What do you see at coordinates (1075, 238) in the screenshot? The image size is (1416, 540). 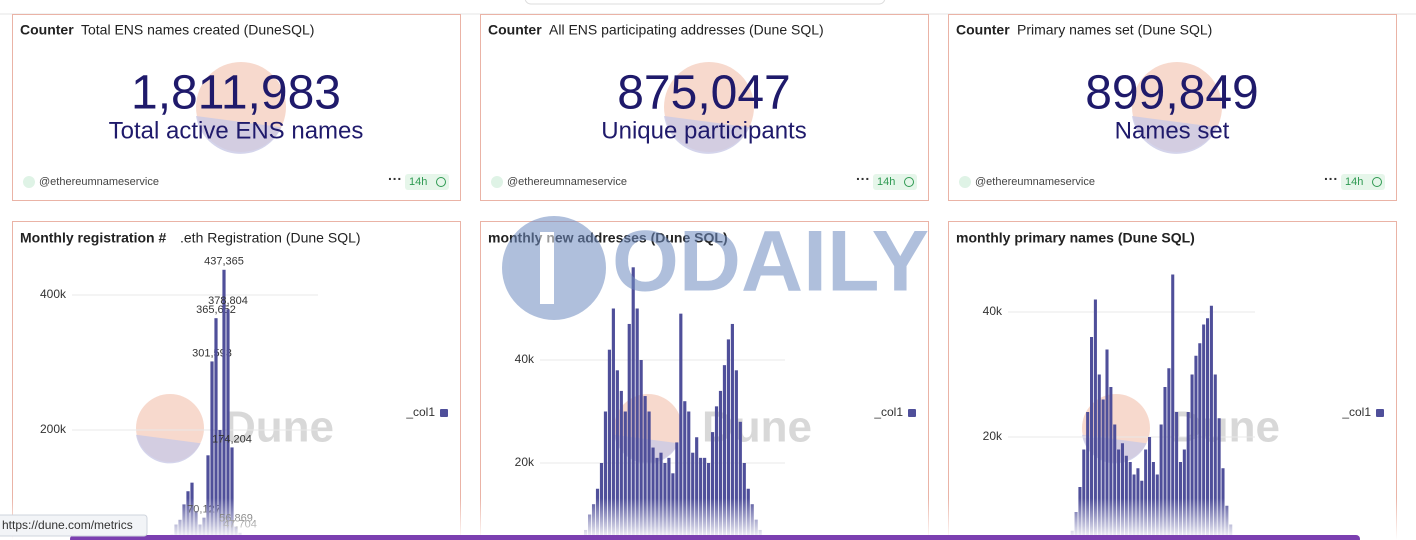 I see `chart-title: monthly primary names (Dune SQL)` at bounding box center [1075, 238].